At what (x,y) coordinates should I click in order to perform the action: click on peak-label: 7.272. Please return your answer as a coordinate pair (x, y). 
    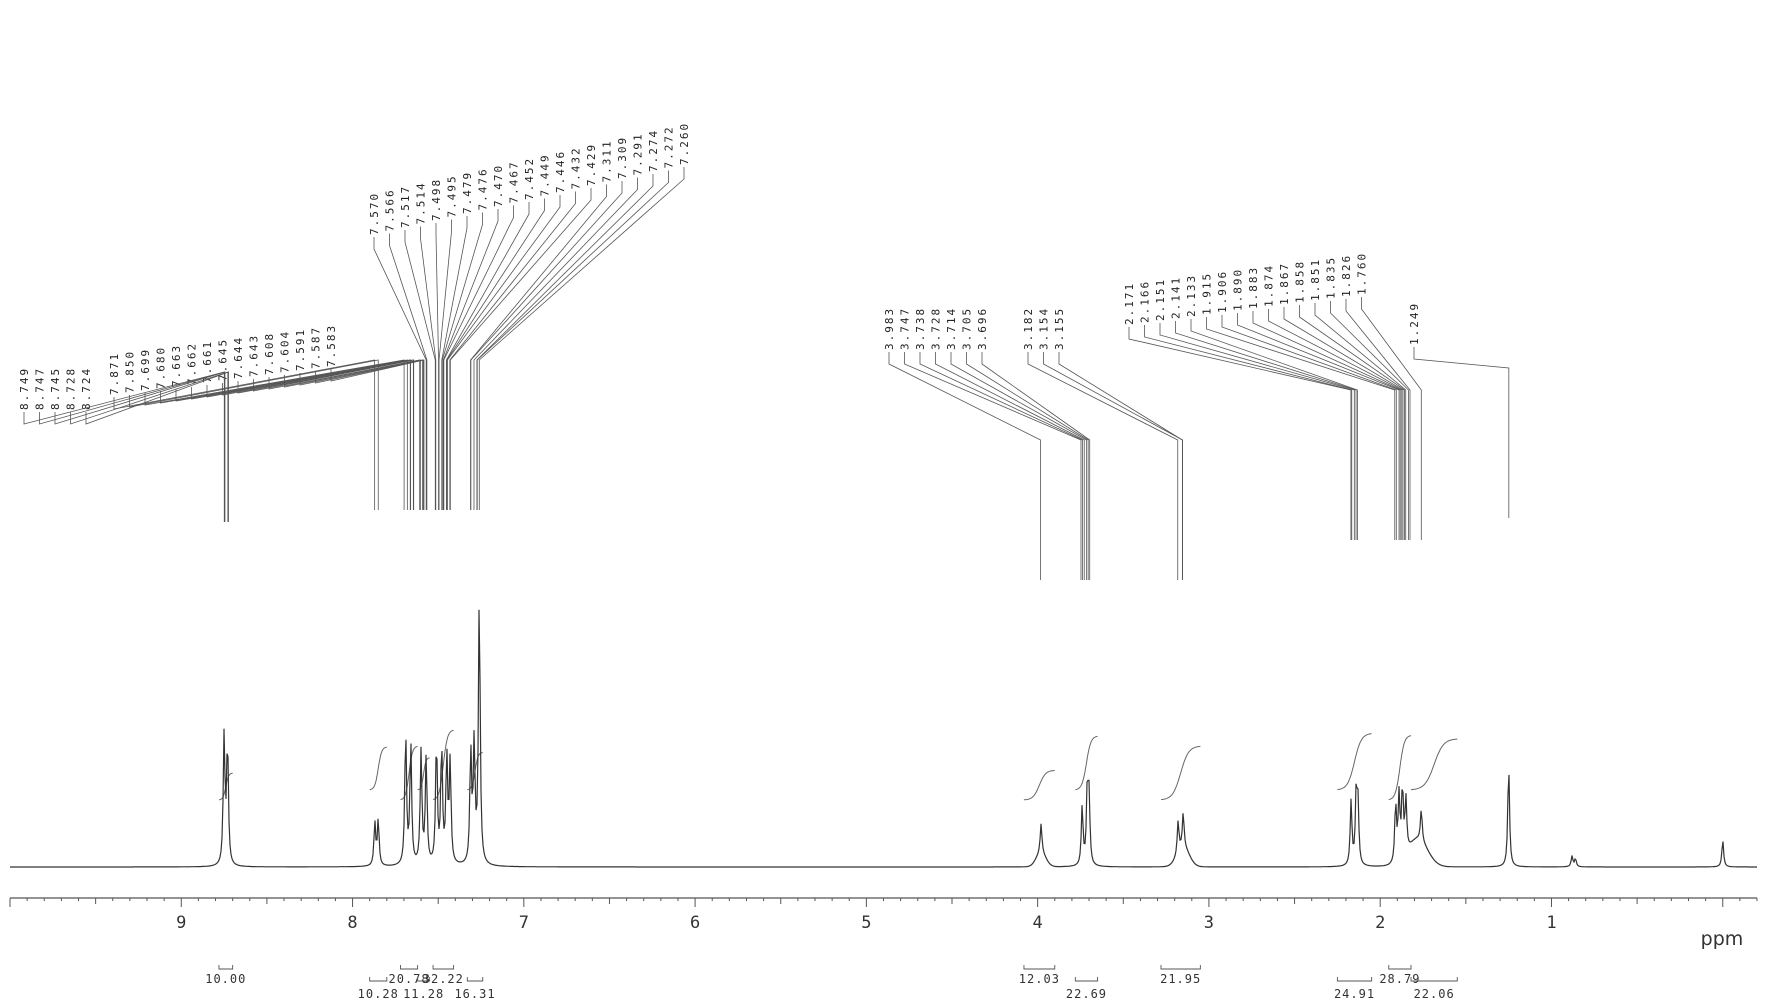
    Looking at the image, I should click on (669, 146).